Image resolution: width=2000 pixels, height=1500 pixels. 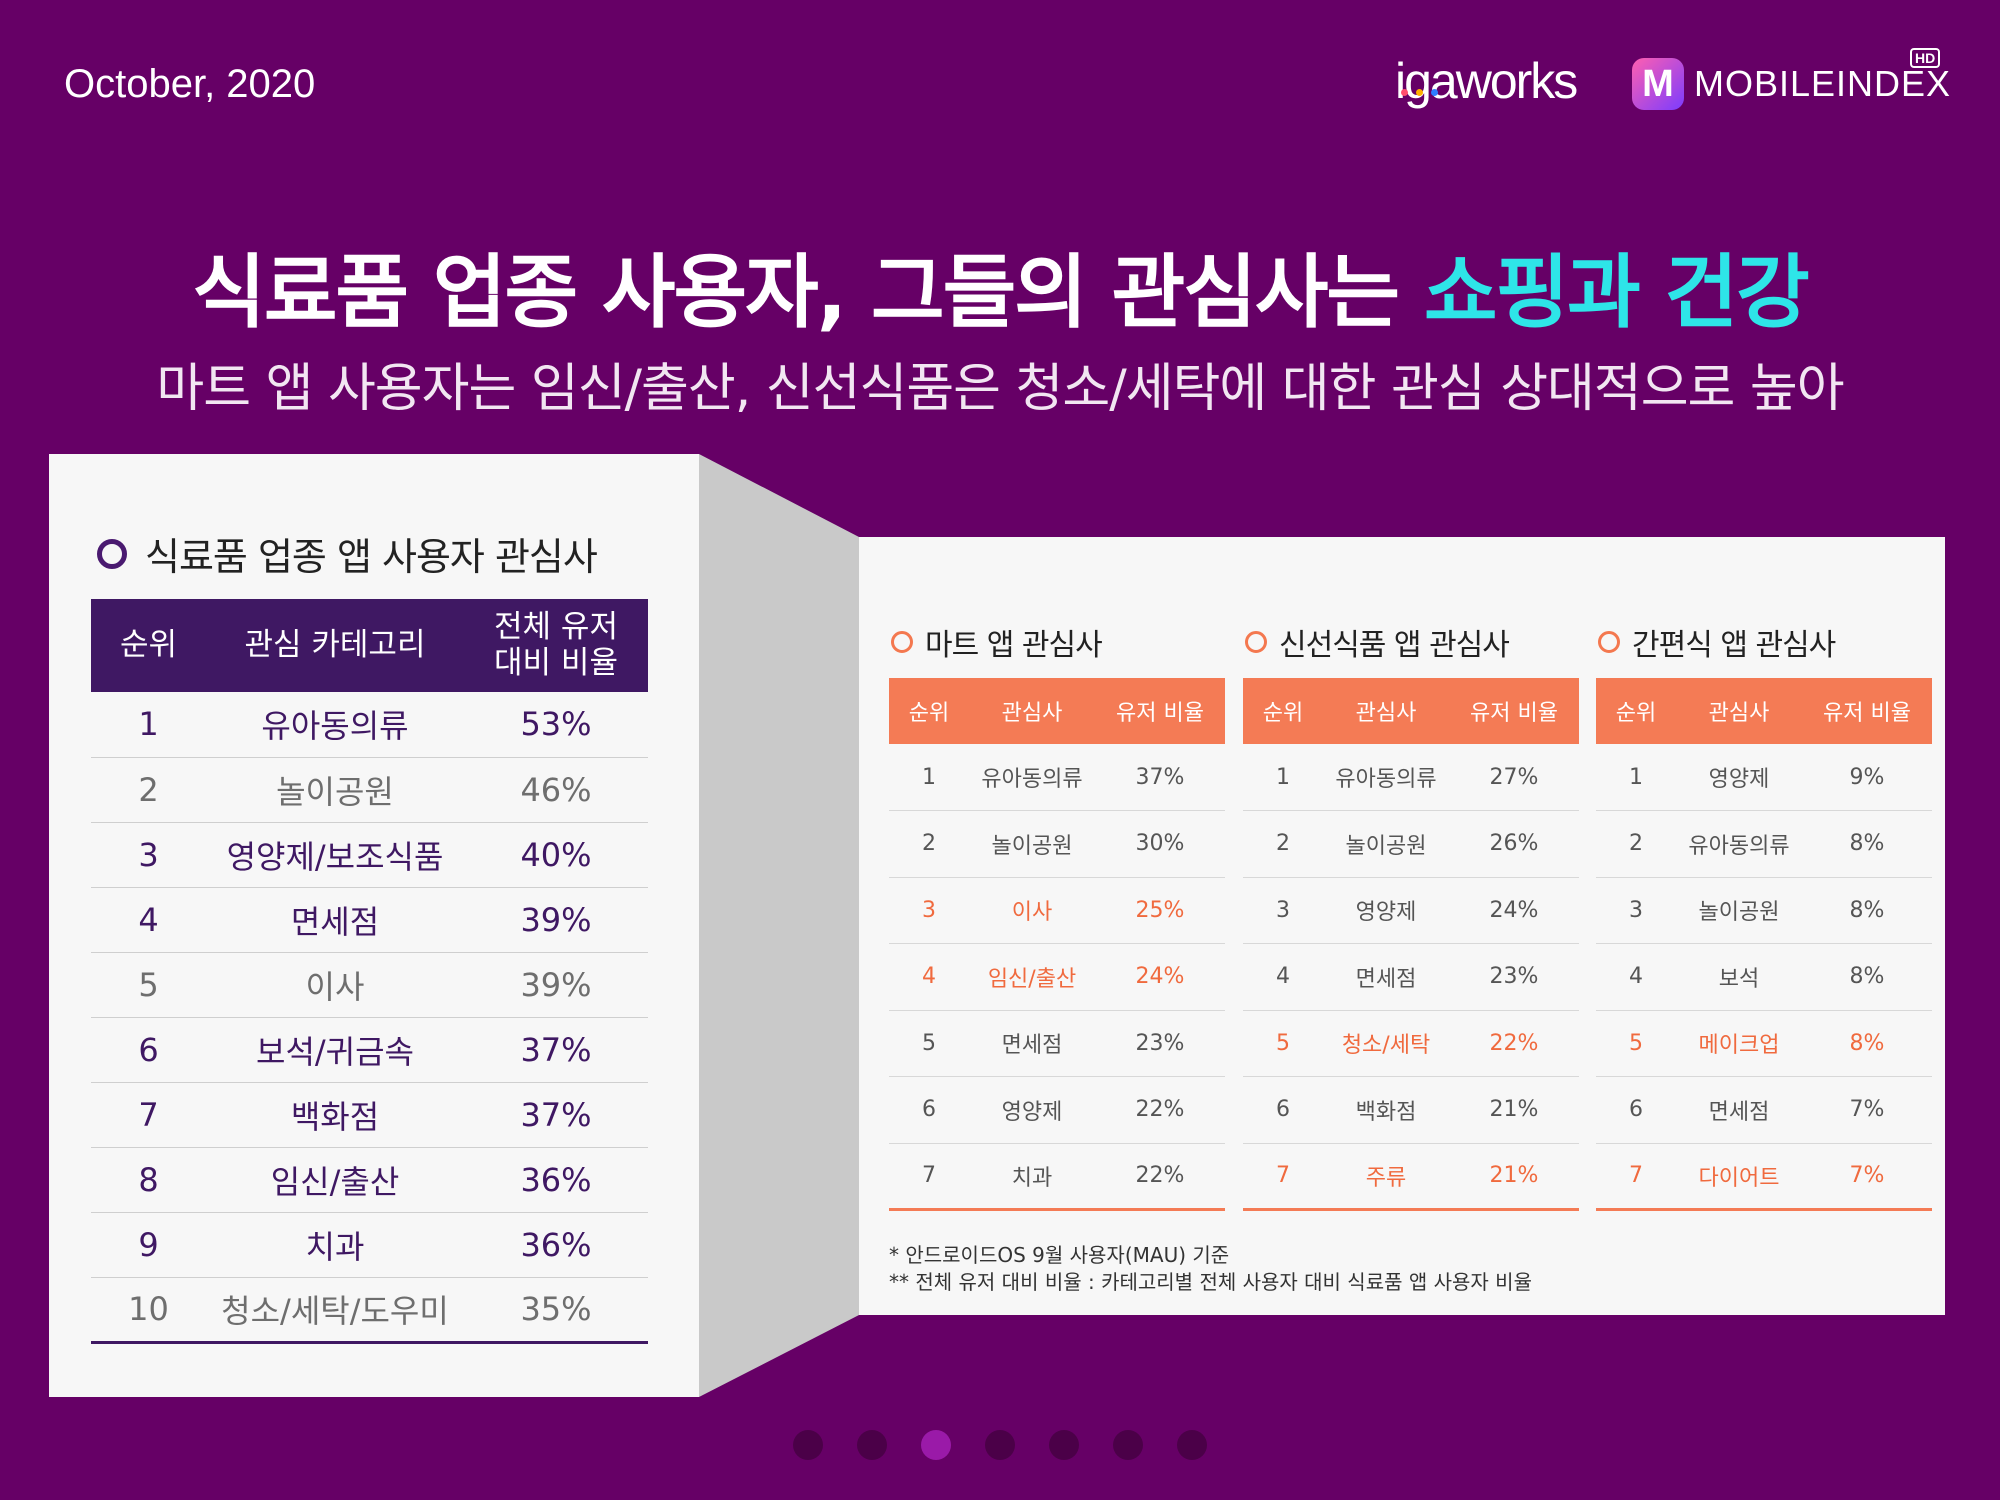 What do you see at coordinates (1514, 844) in the screenshot?
I see `ratio-cell: 26%` at bounding box center [1514, 844].